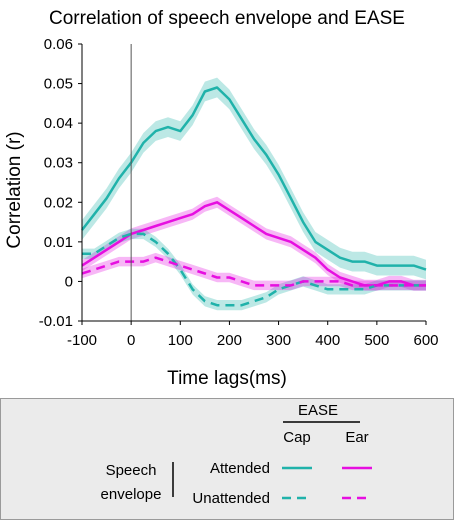  What do you see at coordinates (58, 163) in the screenshot?
I see `y-tick-label: 0.03` at bounding box center [58, 163].